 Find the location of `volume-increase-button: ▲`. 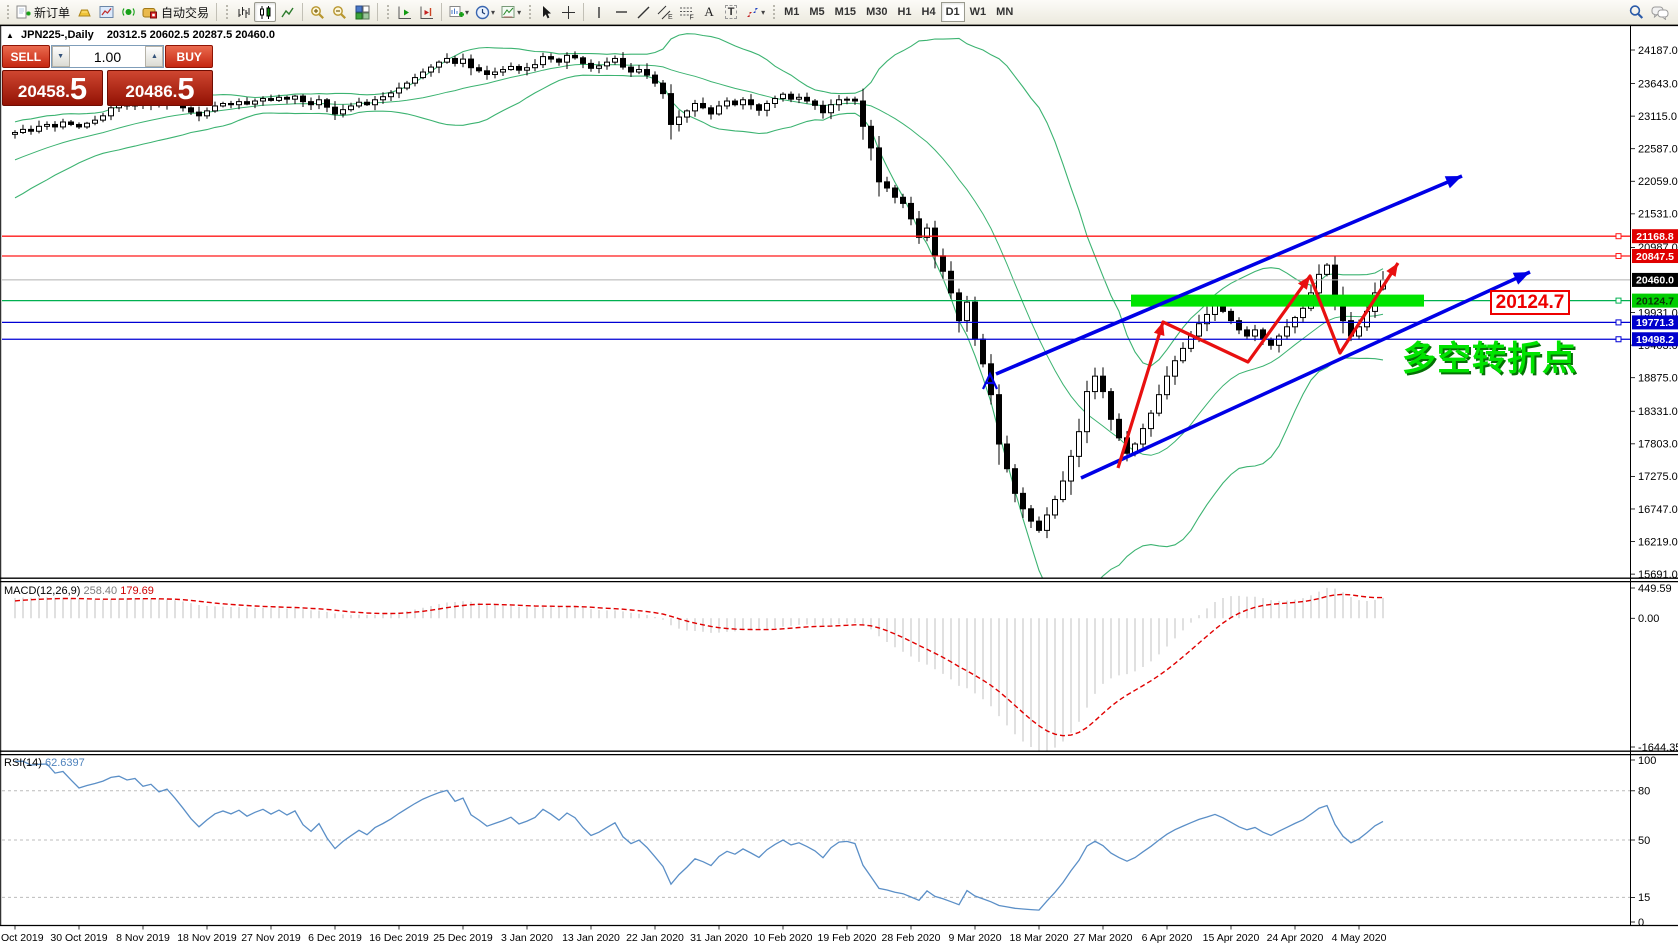

volume-increase-button: ▲ is located at coordinates (154, 56).